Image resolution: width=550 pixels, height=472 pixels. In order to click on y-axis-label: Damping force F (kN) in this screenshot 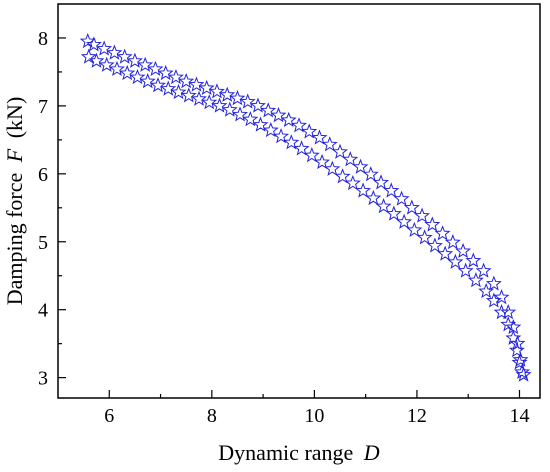, I will do `click(14, 201)`.